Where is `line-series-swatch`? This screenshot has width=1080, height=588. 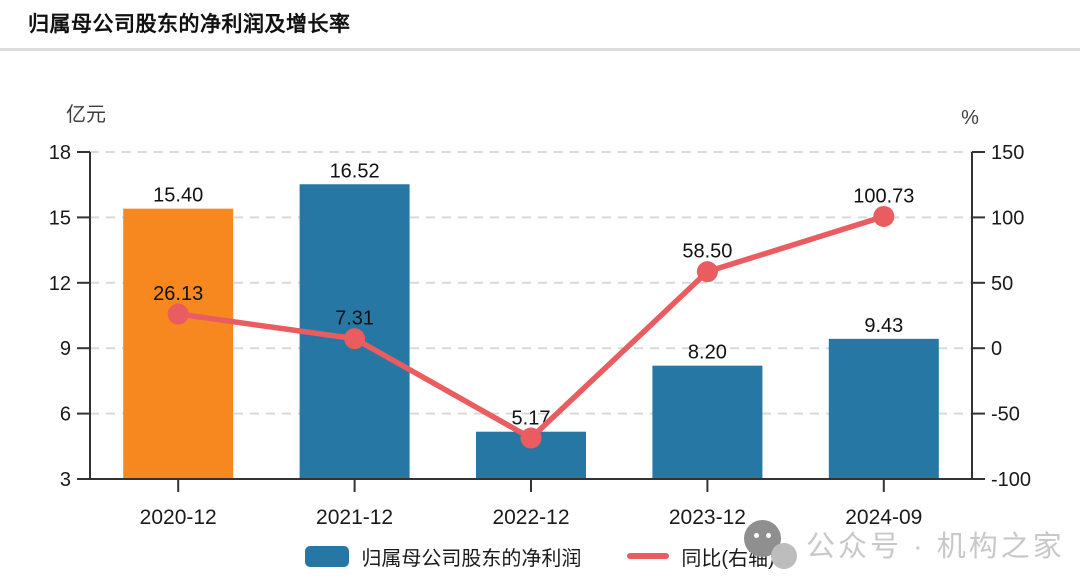
line-series-swatch is located at coordinates (648, 556).